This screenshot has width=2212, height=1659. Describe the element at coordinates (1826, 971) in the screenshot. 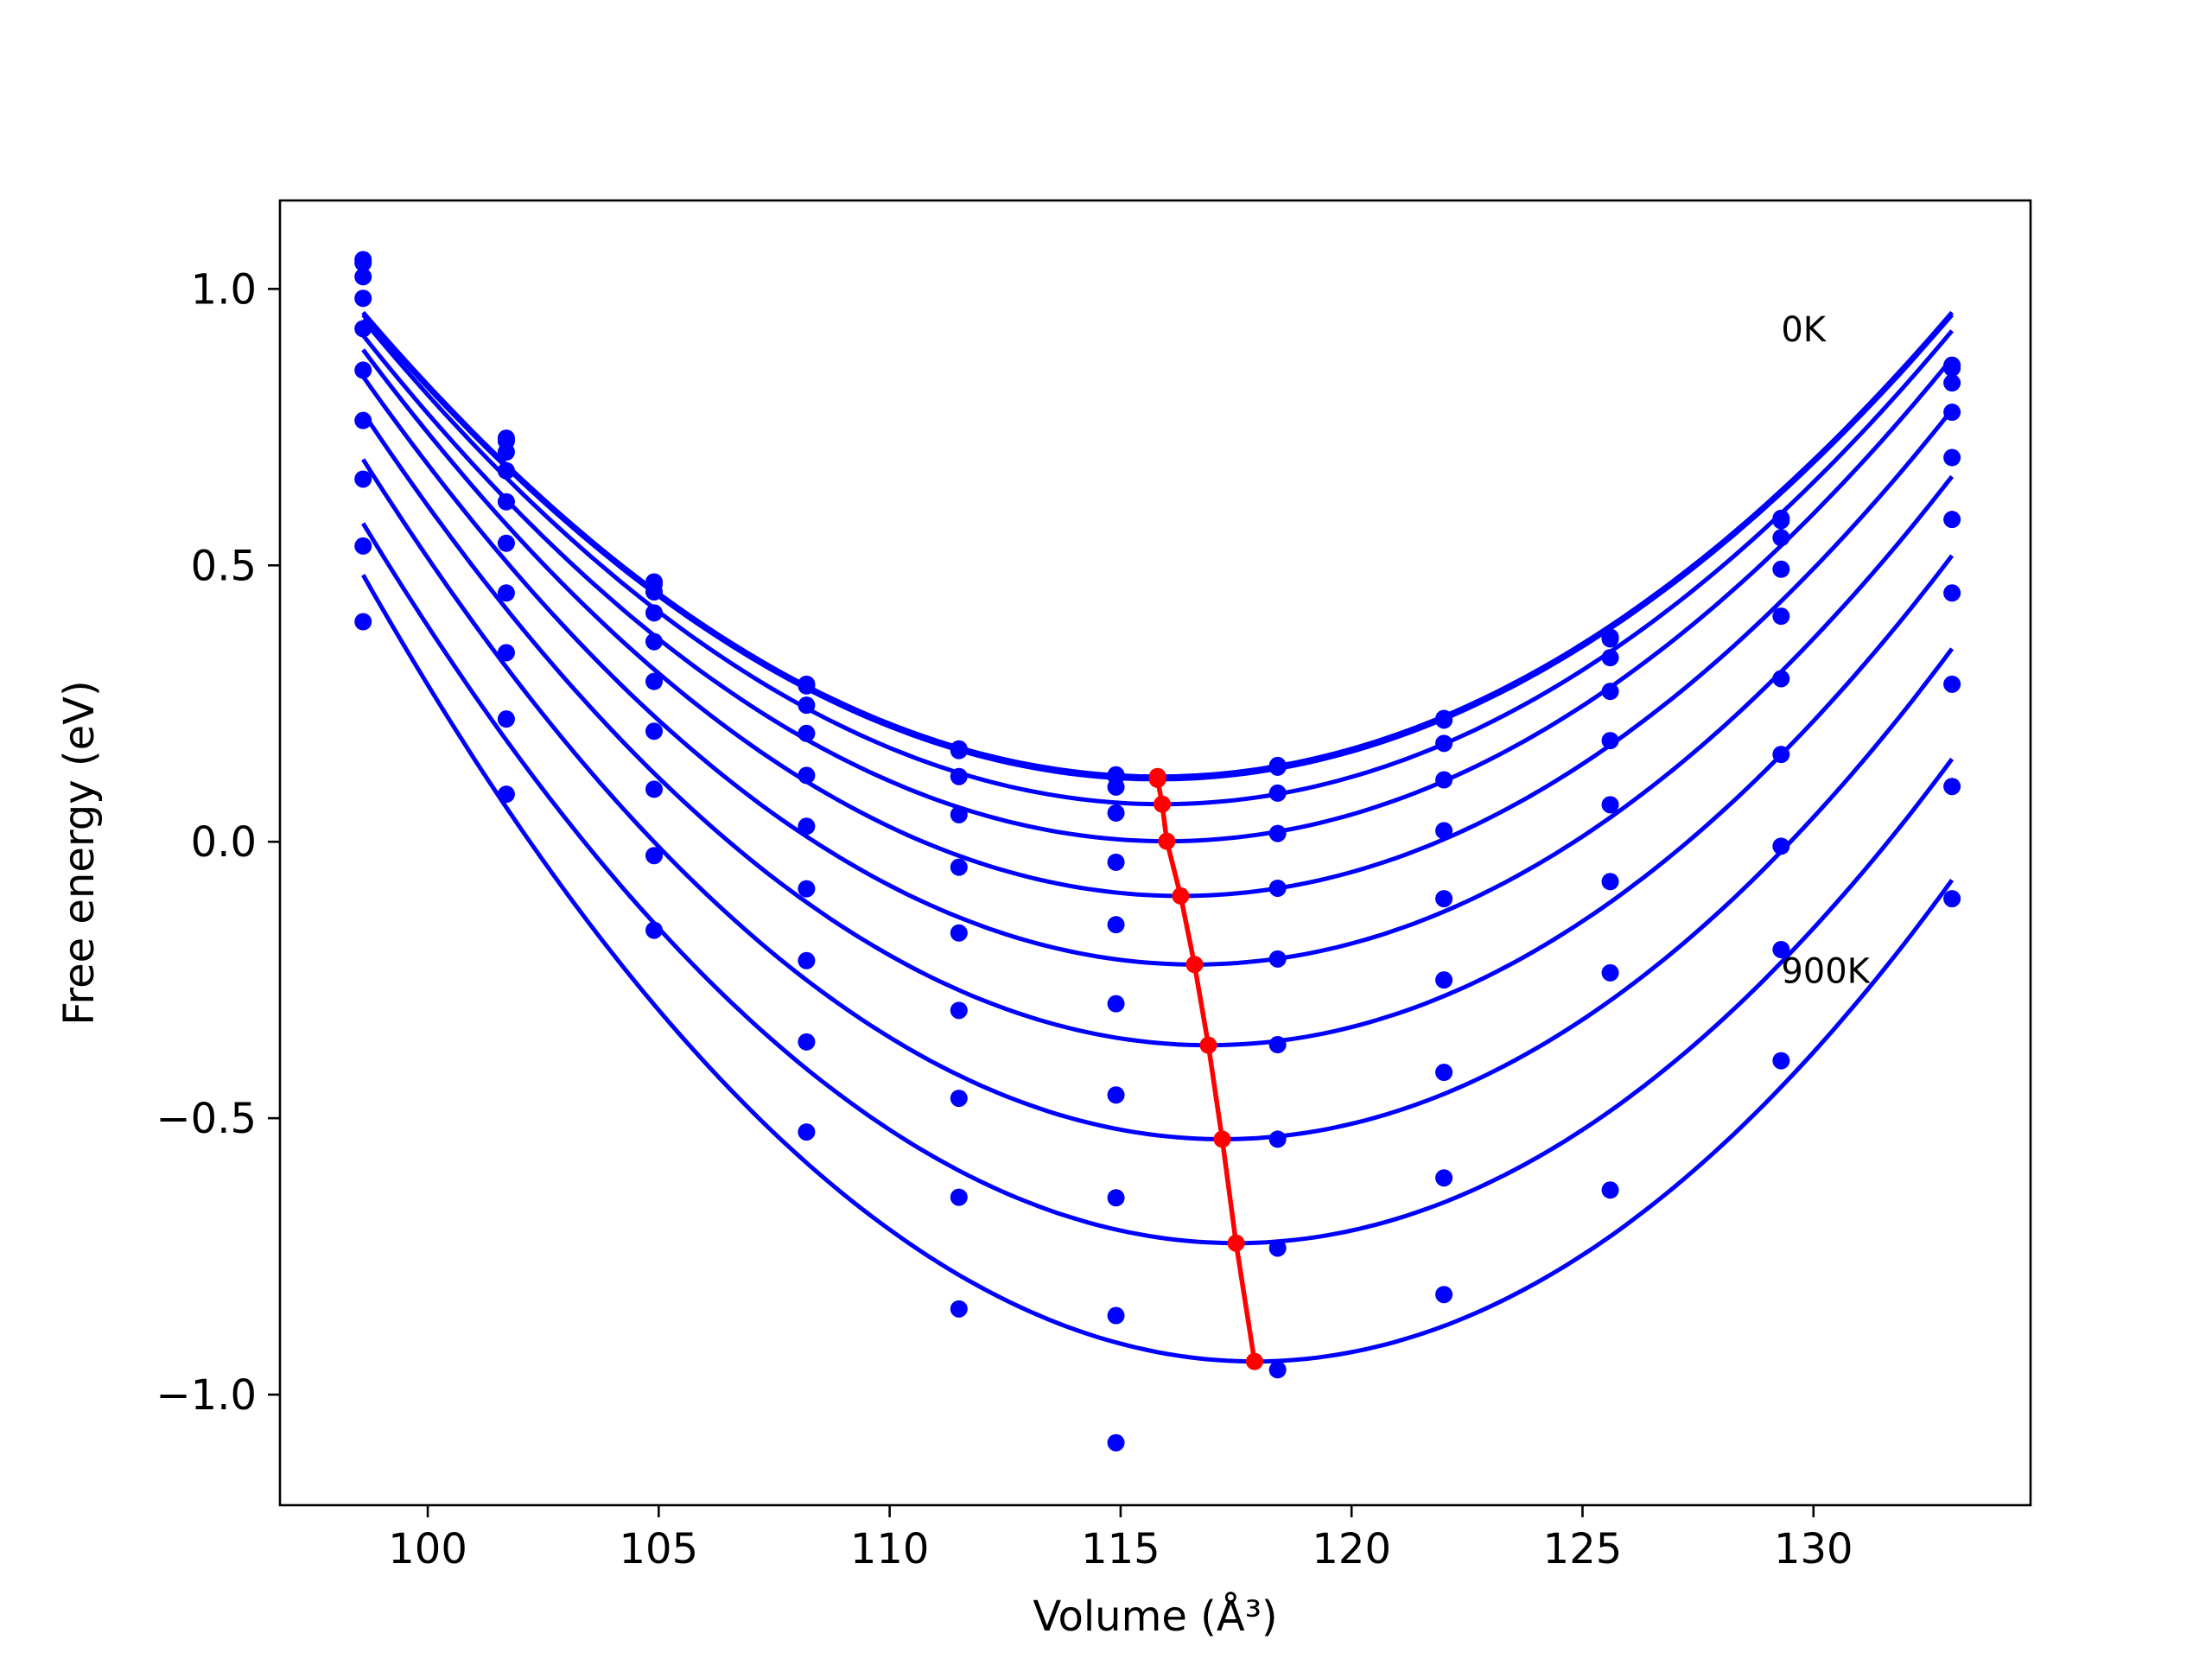

I see `annotation-1: 900K` at that location.